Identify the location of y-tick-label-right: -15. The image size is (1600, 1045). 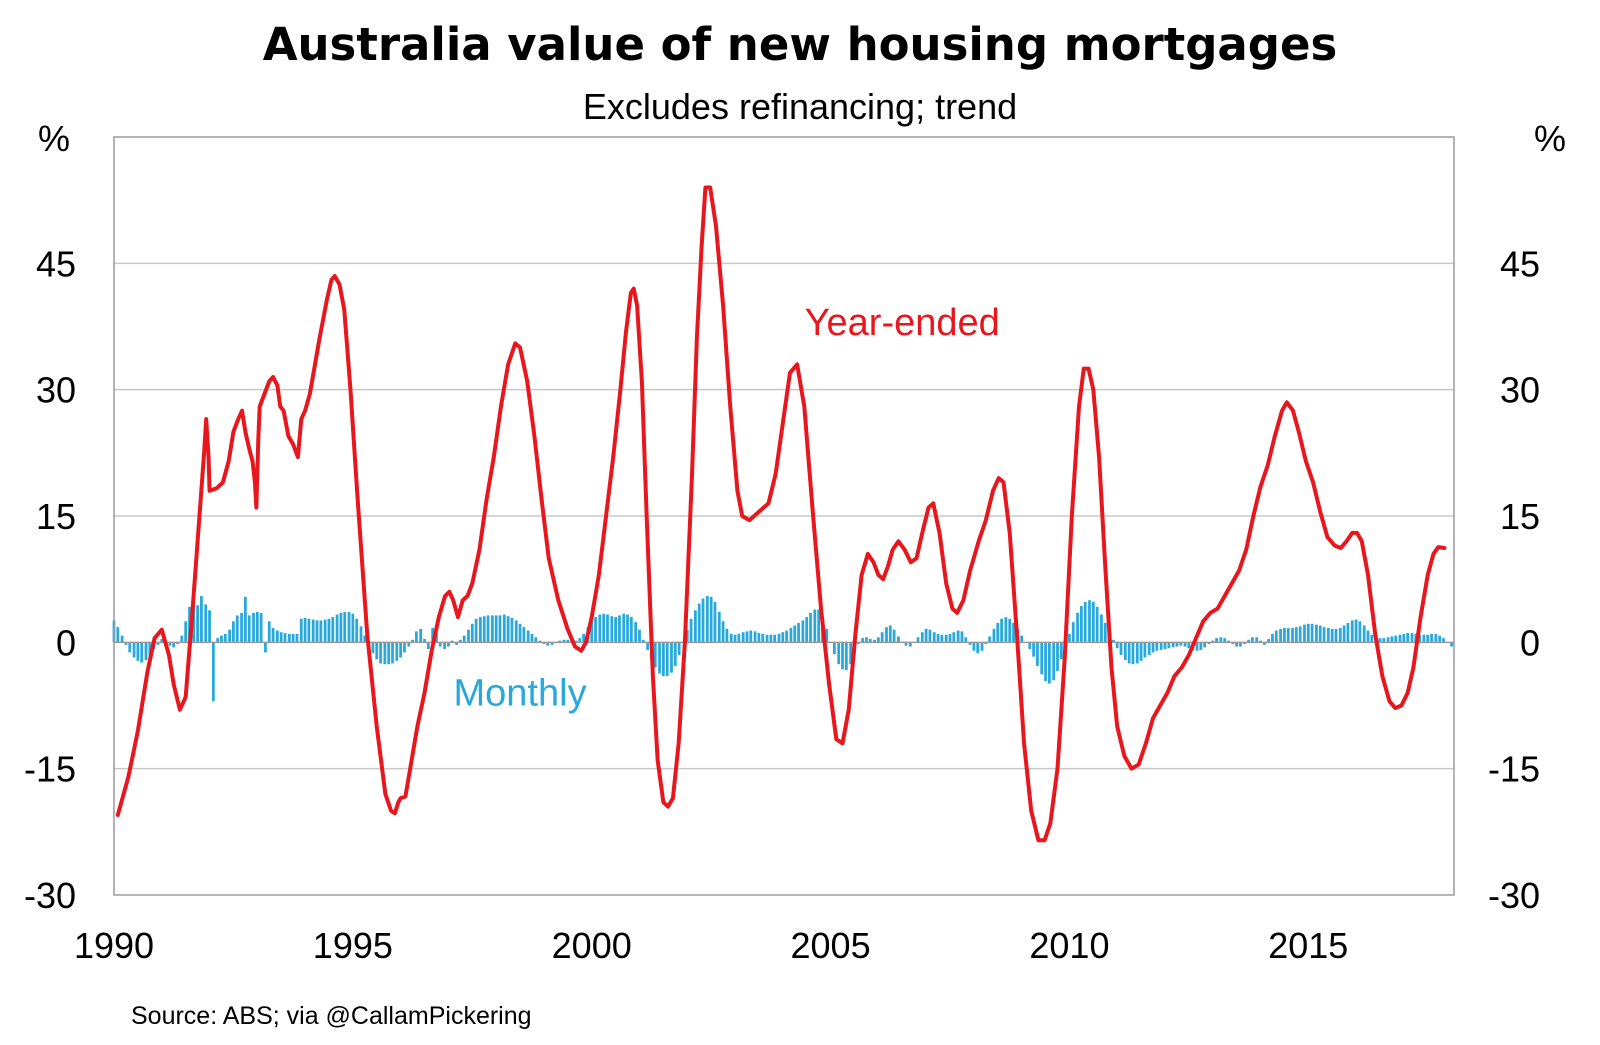
(1514, 769).